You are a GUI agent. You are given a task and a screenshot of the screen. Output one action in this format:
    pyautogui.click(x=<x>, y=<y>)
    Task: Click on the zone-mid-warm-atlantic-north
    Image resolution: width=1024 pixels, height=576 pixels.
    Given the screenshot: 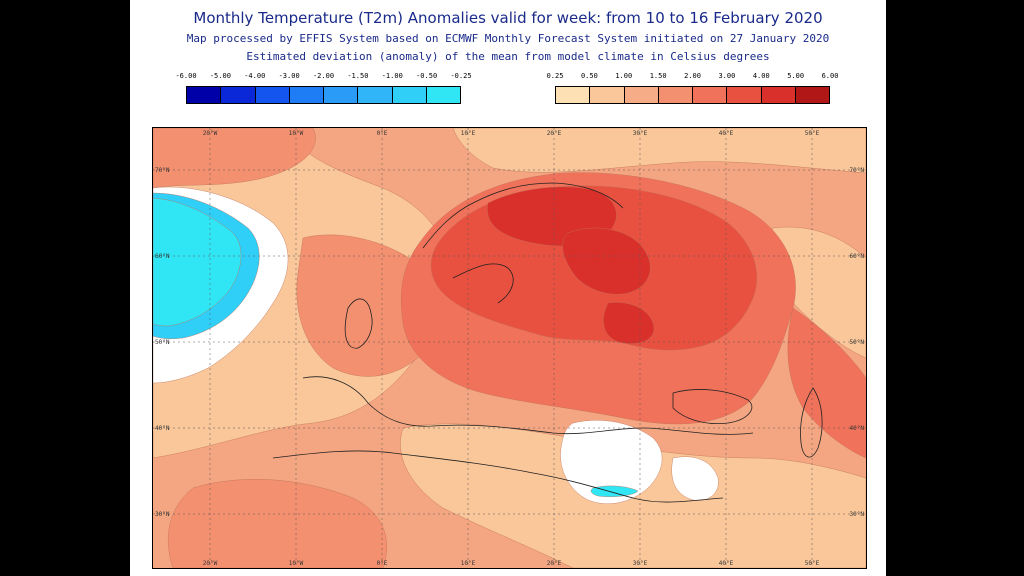 What is the action you would take?
    pyautogui.click(x=234, y=158)
    